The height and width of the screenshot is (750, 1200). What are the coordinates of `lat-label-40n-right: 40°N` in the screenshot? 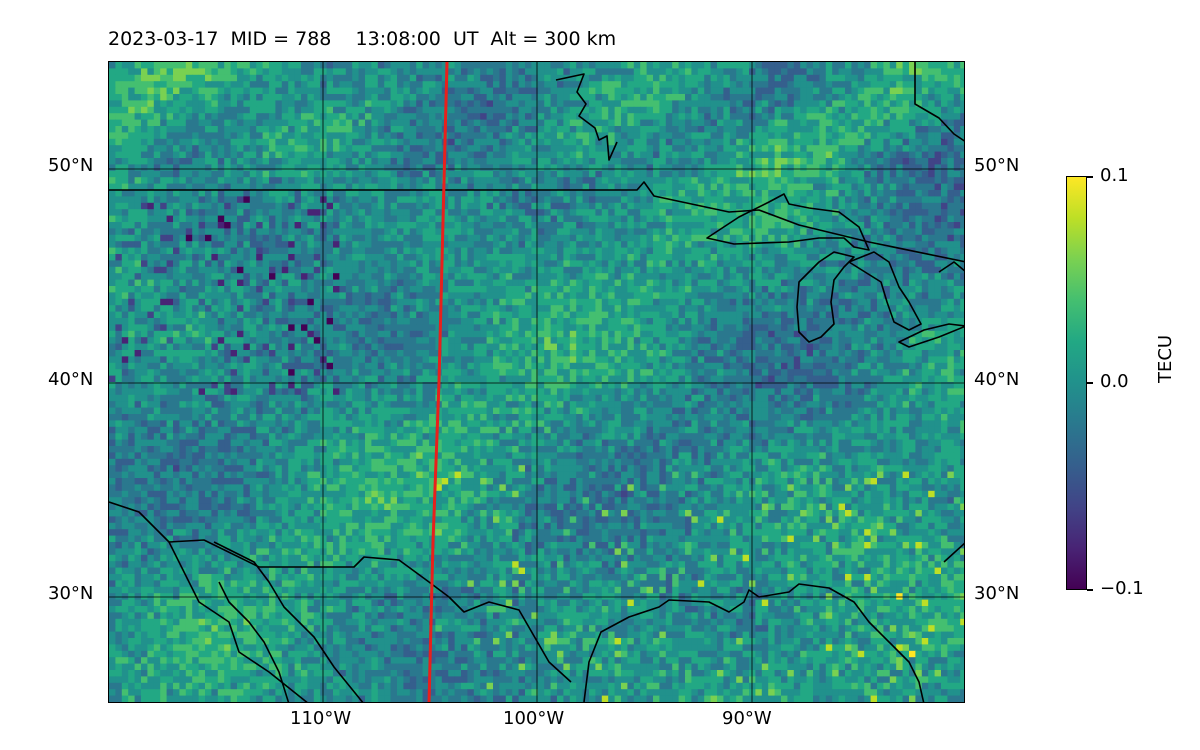 It's located at (997, 379).